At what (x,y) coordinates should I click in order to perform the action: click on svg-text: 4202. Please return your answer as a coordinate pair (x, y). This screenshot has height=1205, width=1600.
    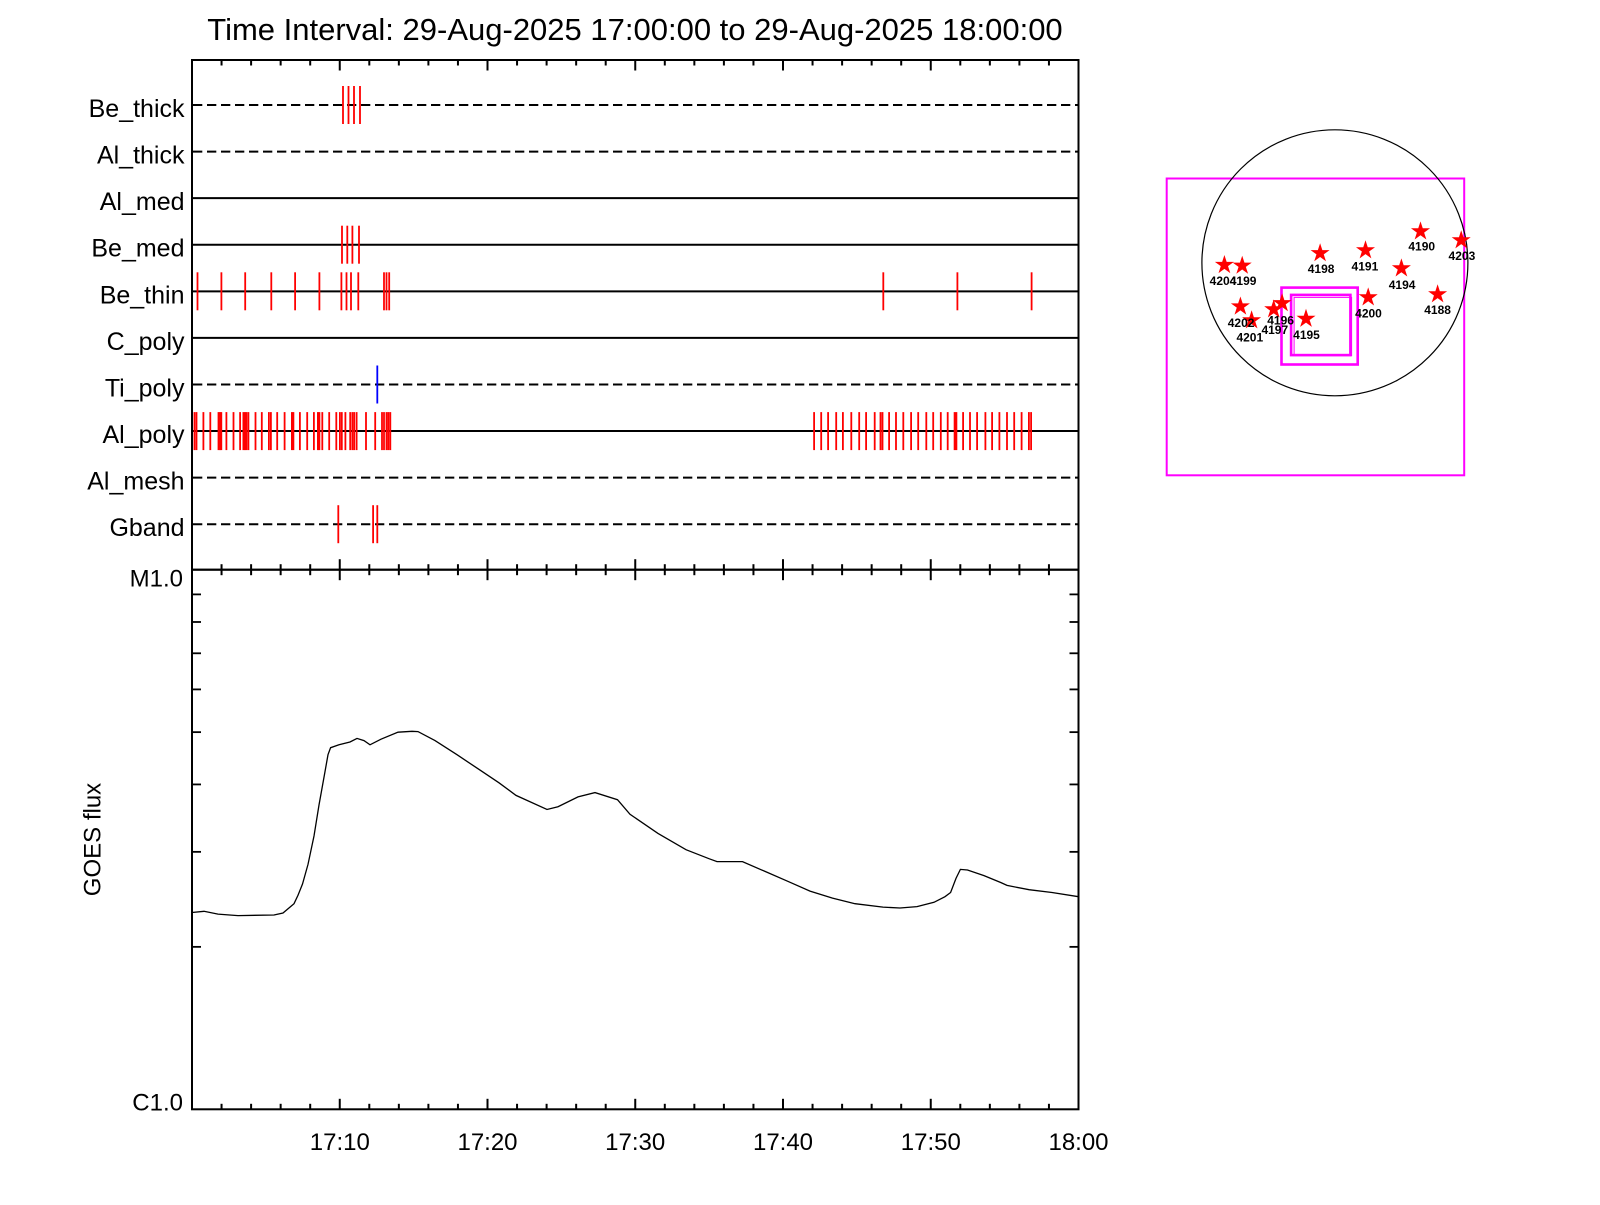
    Looking at the image, I should click on (1241, 323).